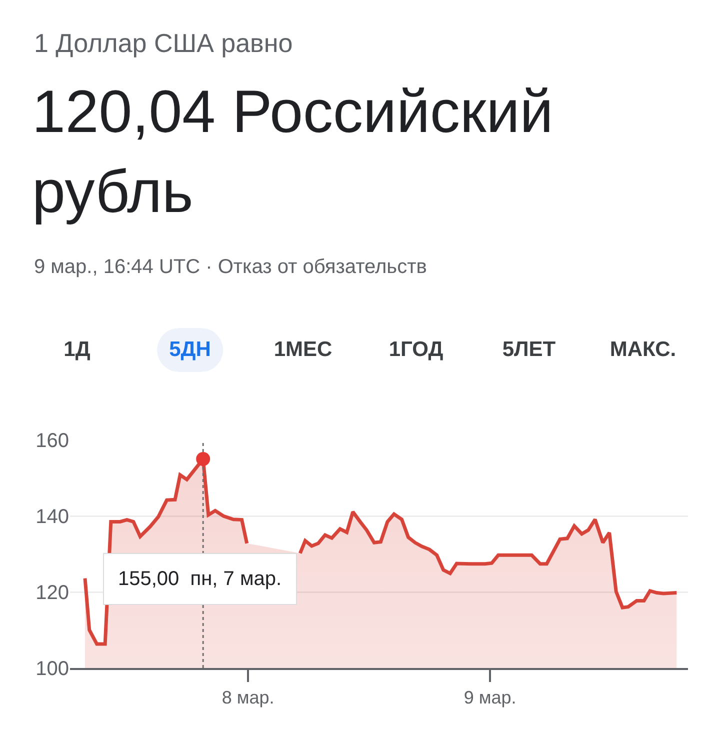 This screenshot has width=708, height=731. What do you see at coordinates (529, 350) in the screenshot?
I see `text: 5ЛЕТ` at bounding box center [529, 350].